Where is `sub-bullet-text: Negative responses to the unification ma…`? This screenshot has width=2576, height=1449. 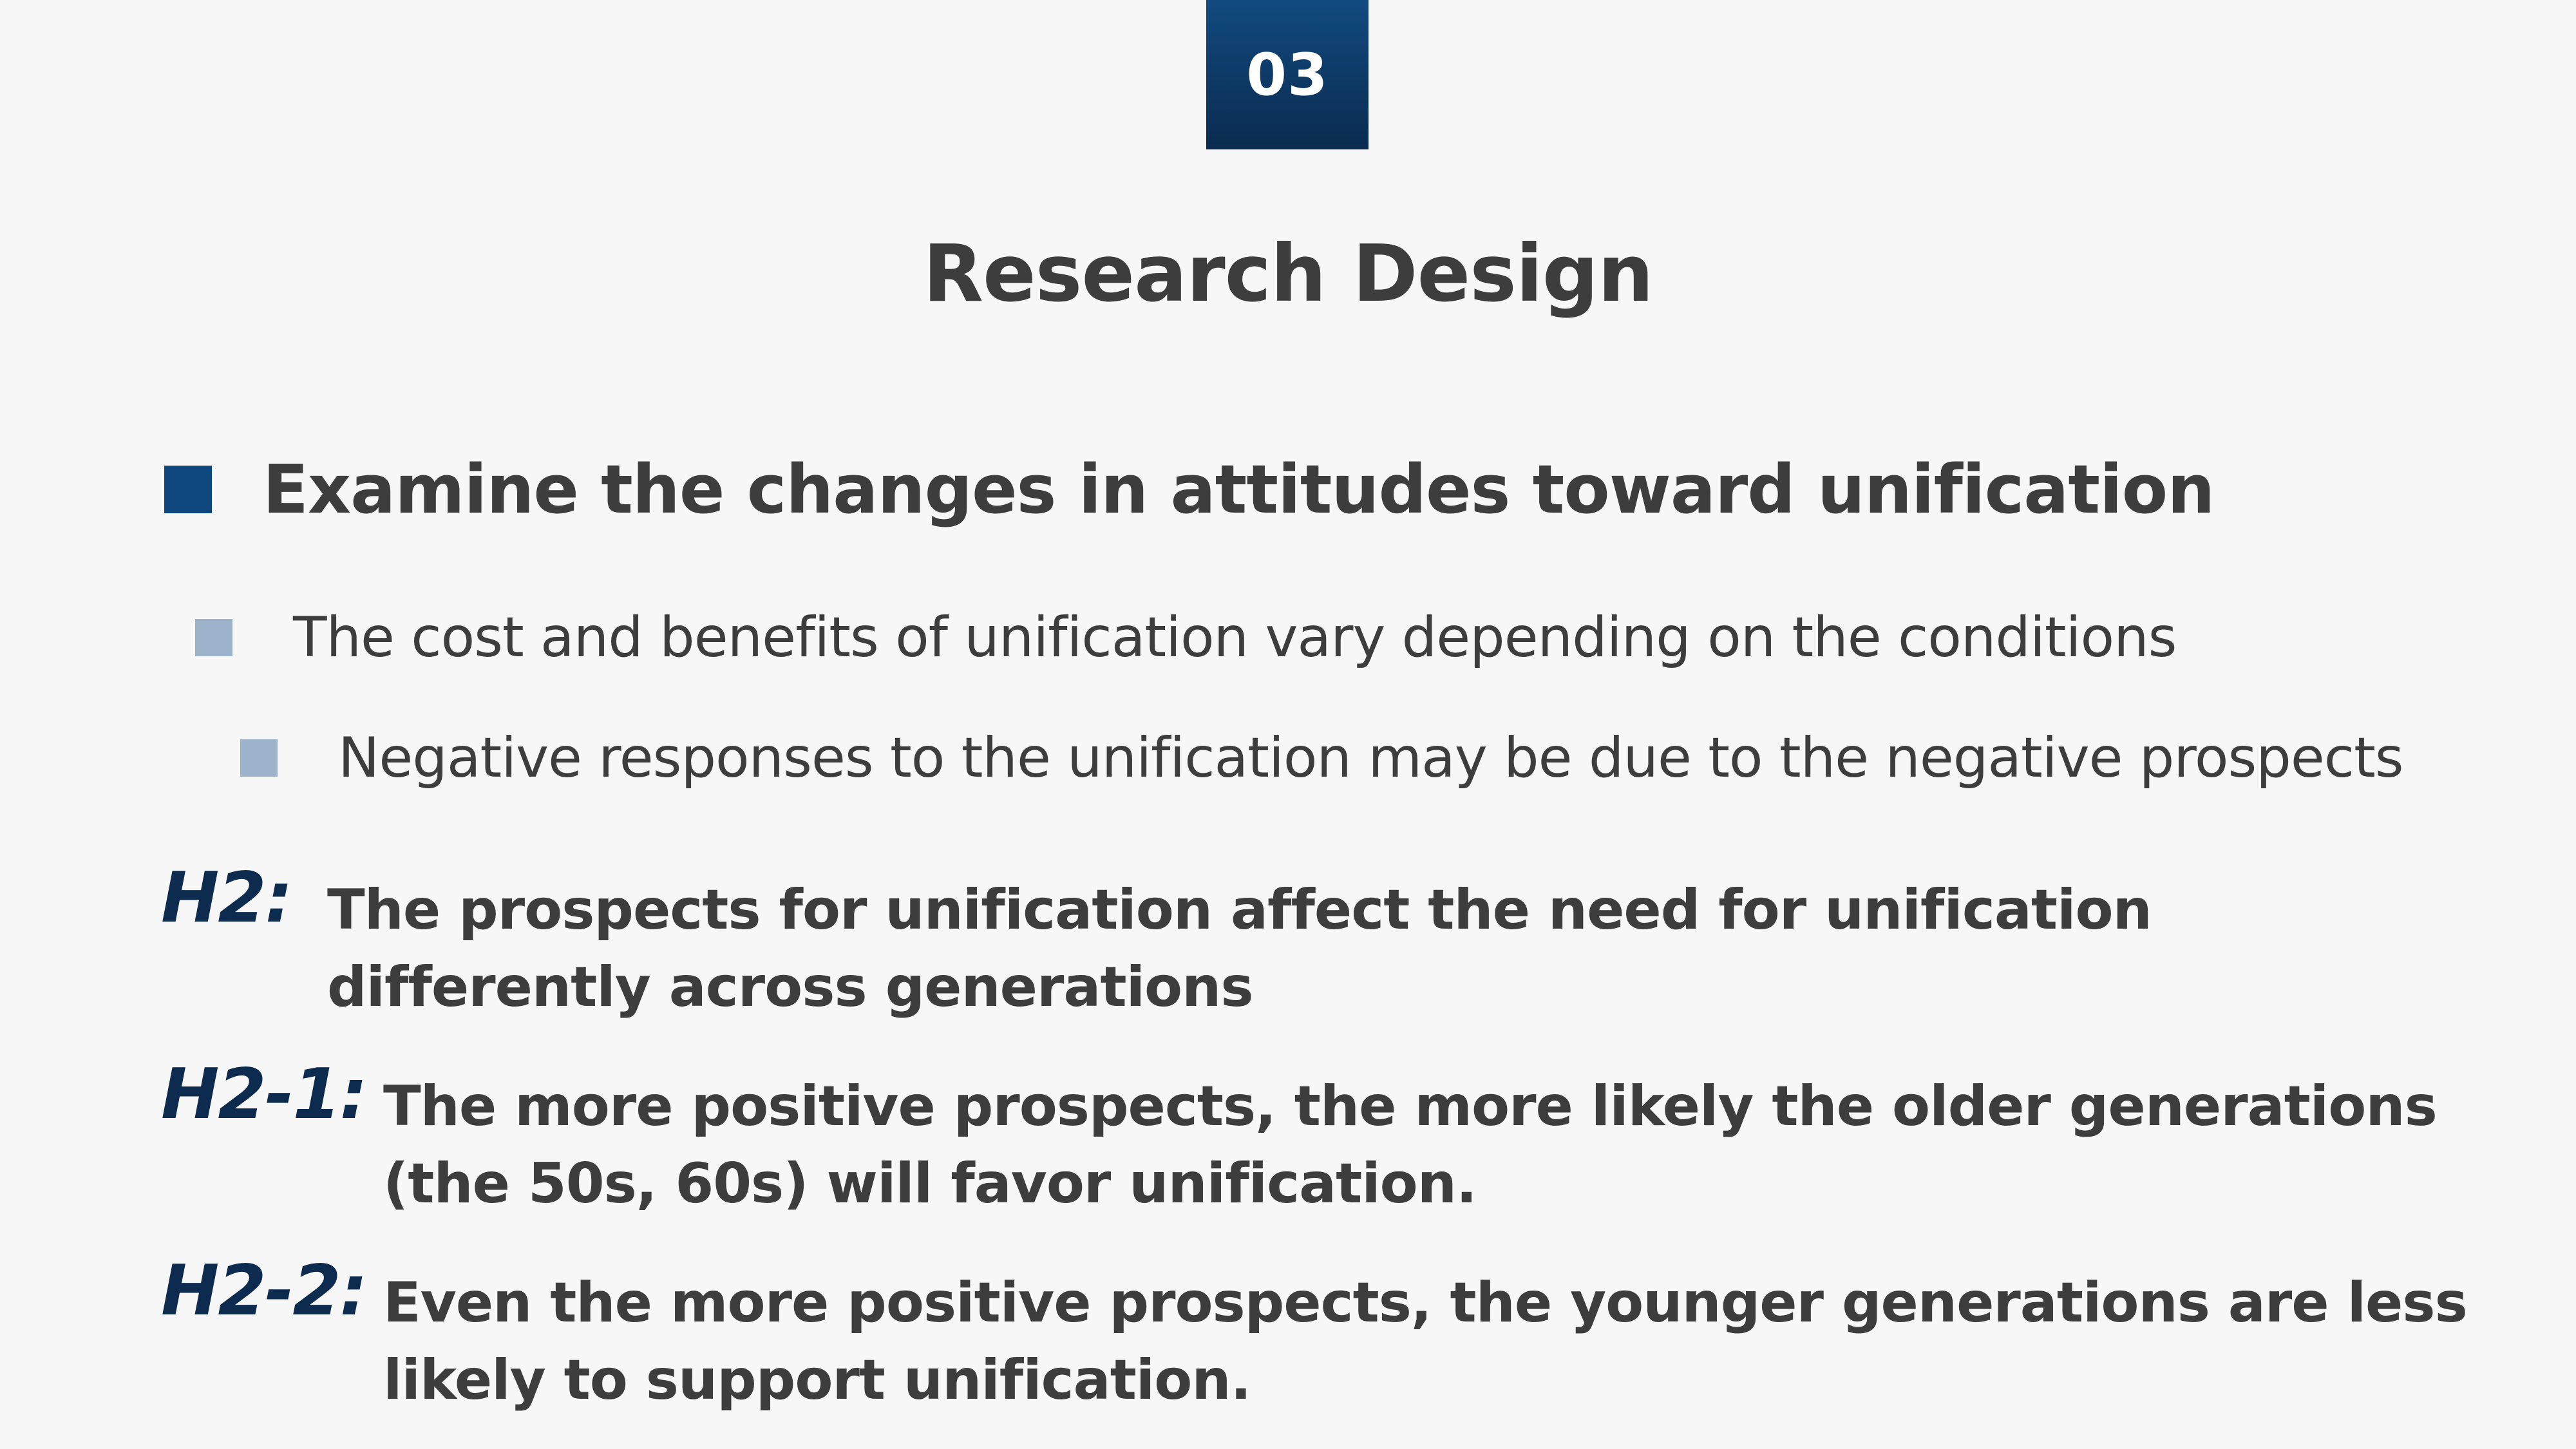 sub-bullet-text: Negative responses to the unification ma… is located at coordinates (1371, 758).